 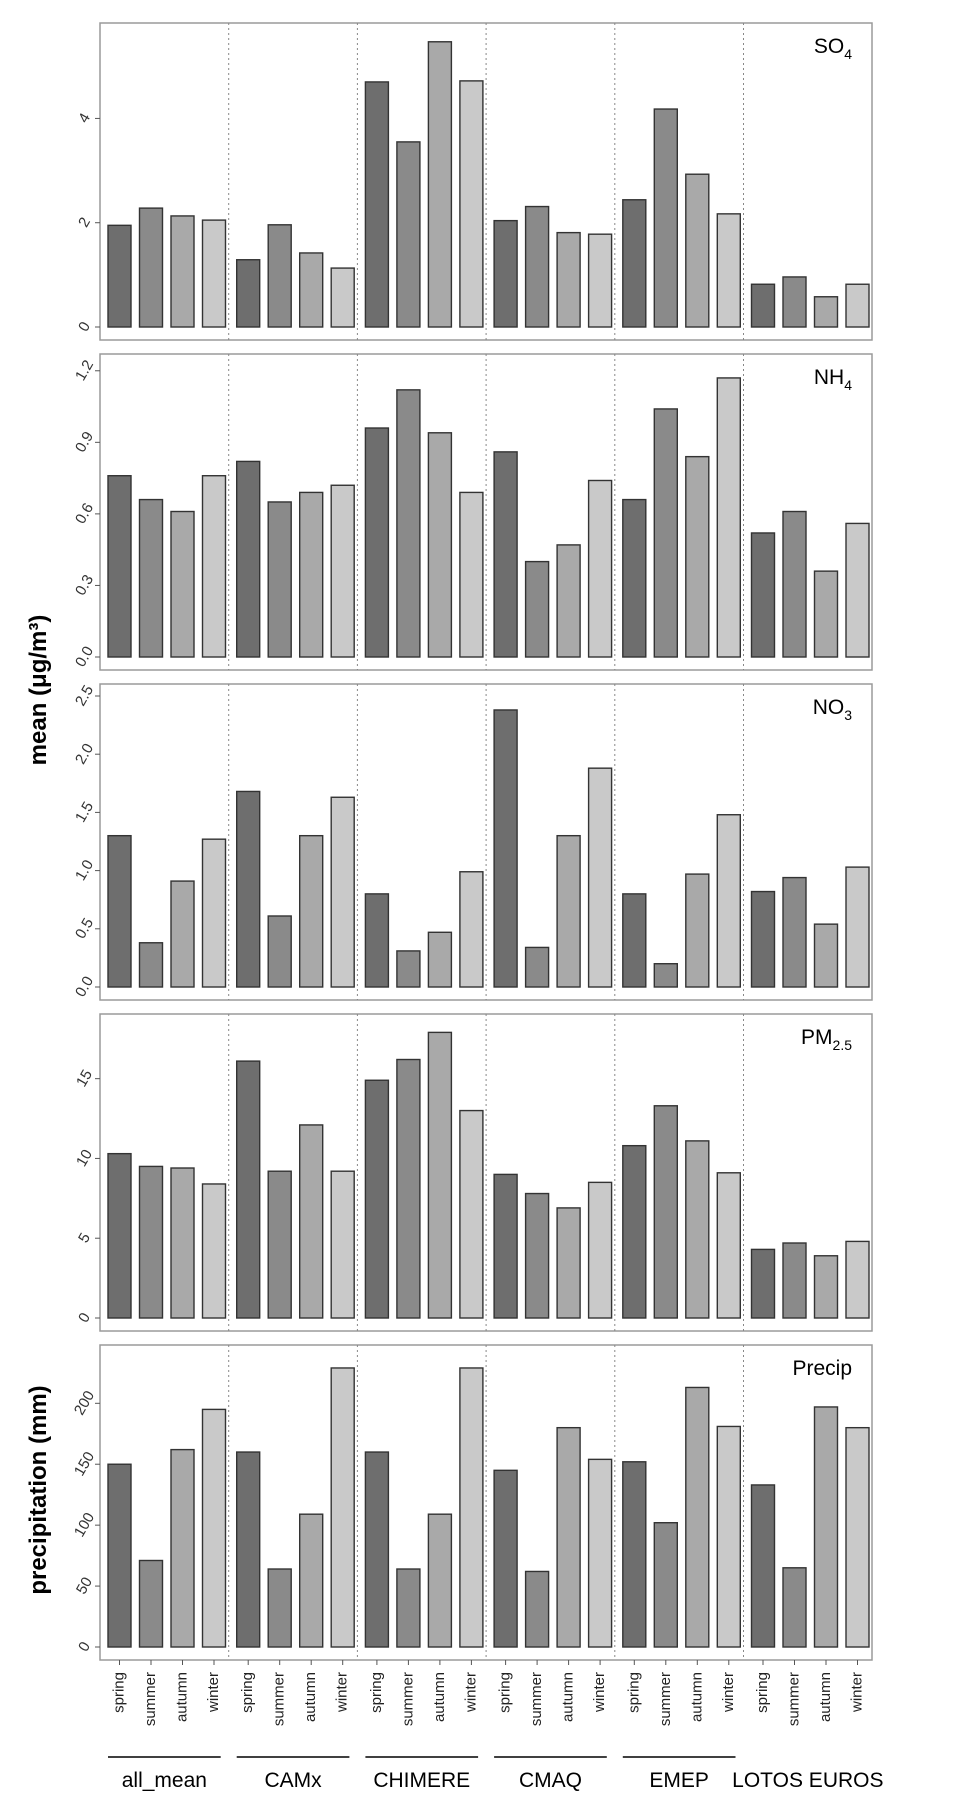 What do you see at coordinates (550, 1780) in the screenshot?
I see `group-label-cmaq: CMAQ` at bounding box center [550, 1780].